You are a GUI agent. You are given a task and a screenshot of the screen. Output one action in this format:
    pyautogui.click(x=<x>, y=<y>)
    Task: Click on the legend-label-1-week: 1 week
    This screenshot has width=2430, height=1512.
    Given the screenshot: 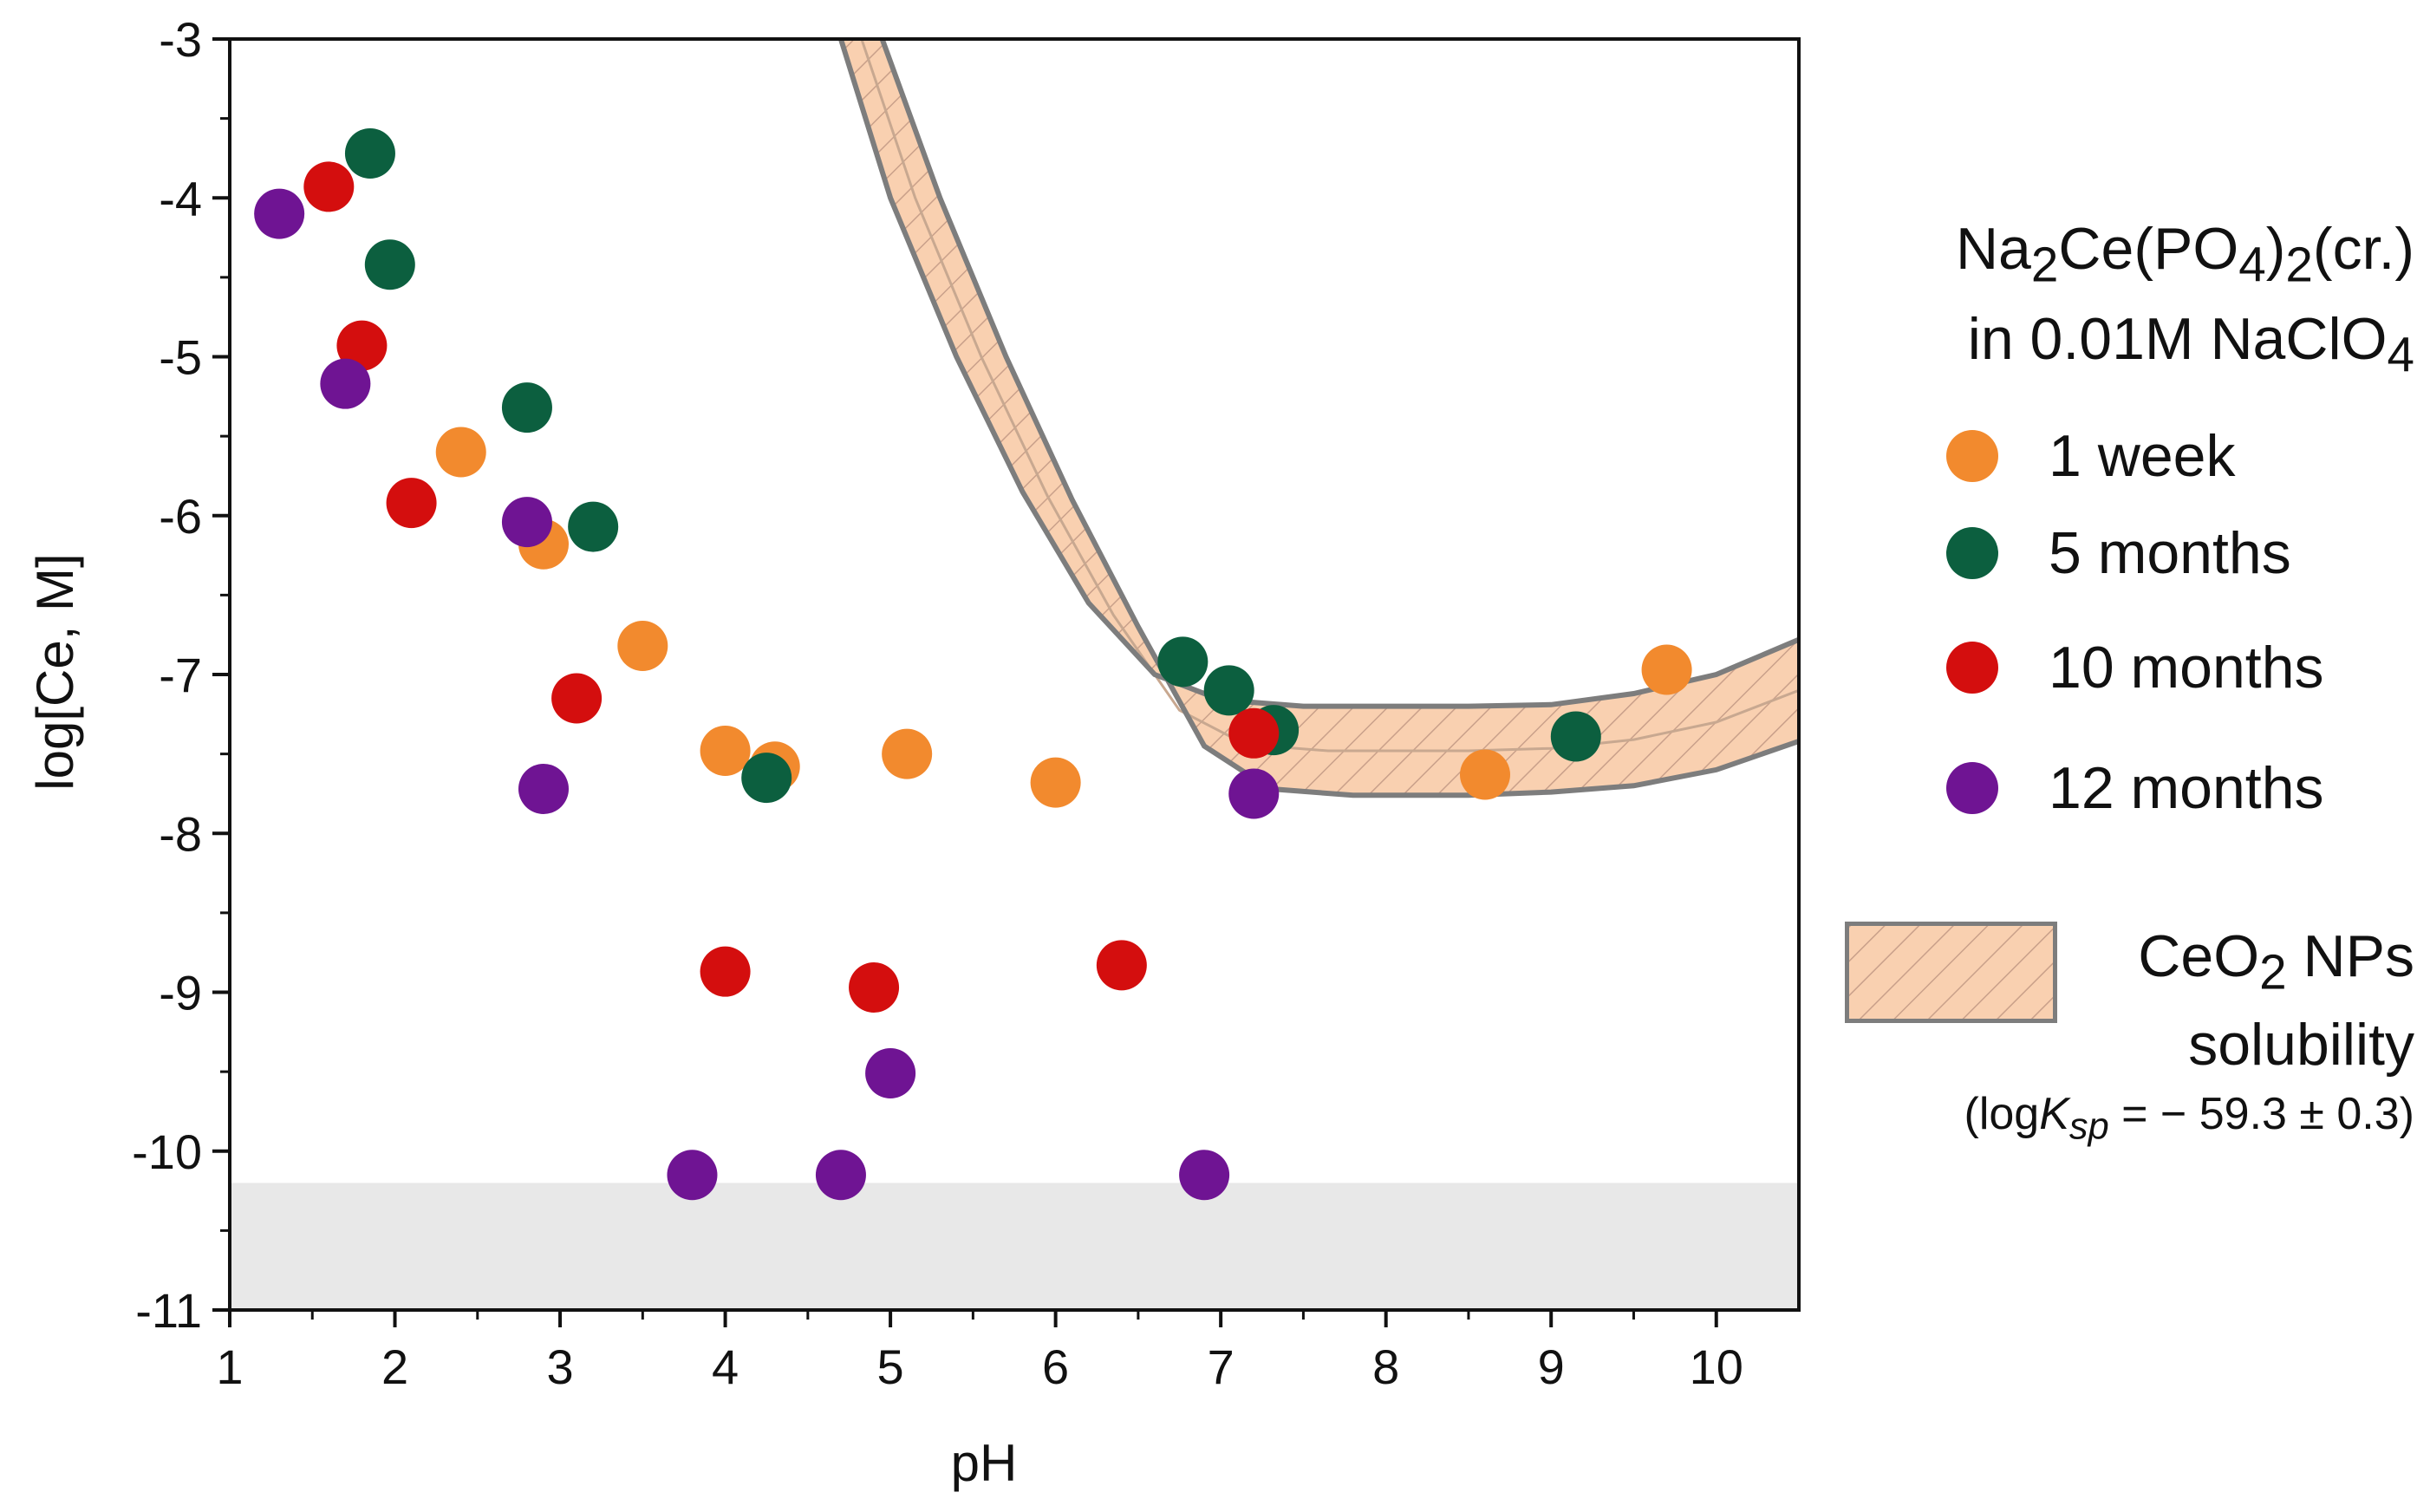 What is the action you would take?
    pyautogui.click(x=2142, y=456)
    